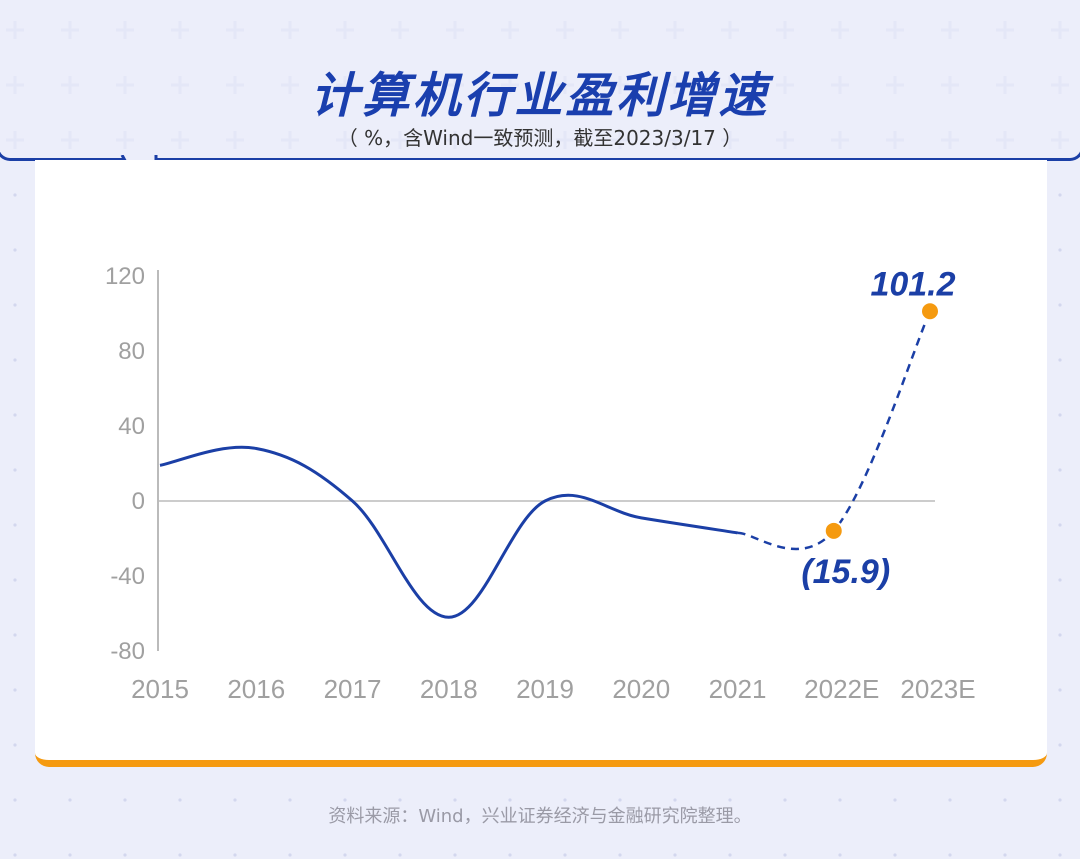 The image size is (1080, 859). I want to click on data-label: (15.9), so click(845, 572).